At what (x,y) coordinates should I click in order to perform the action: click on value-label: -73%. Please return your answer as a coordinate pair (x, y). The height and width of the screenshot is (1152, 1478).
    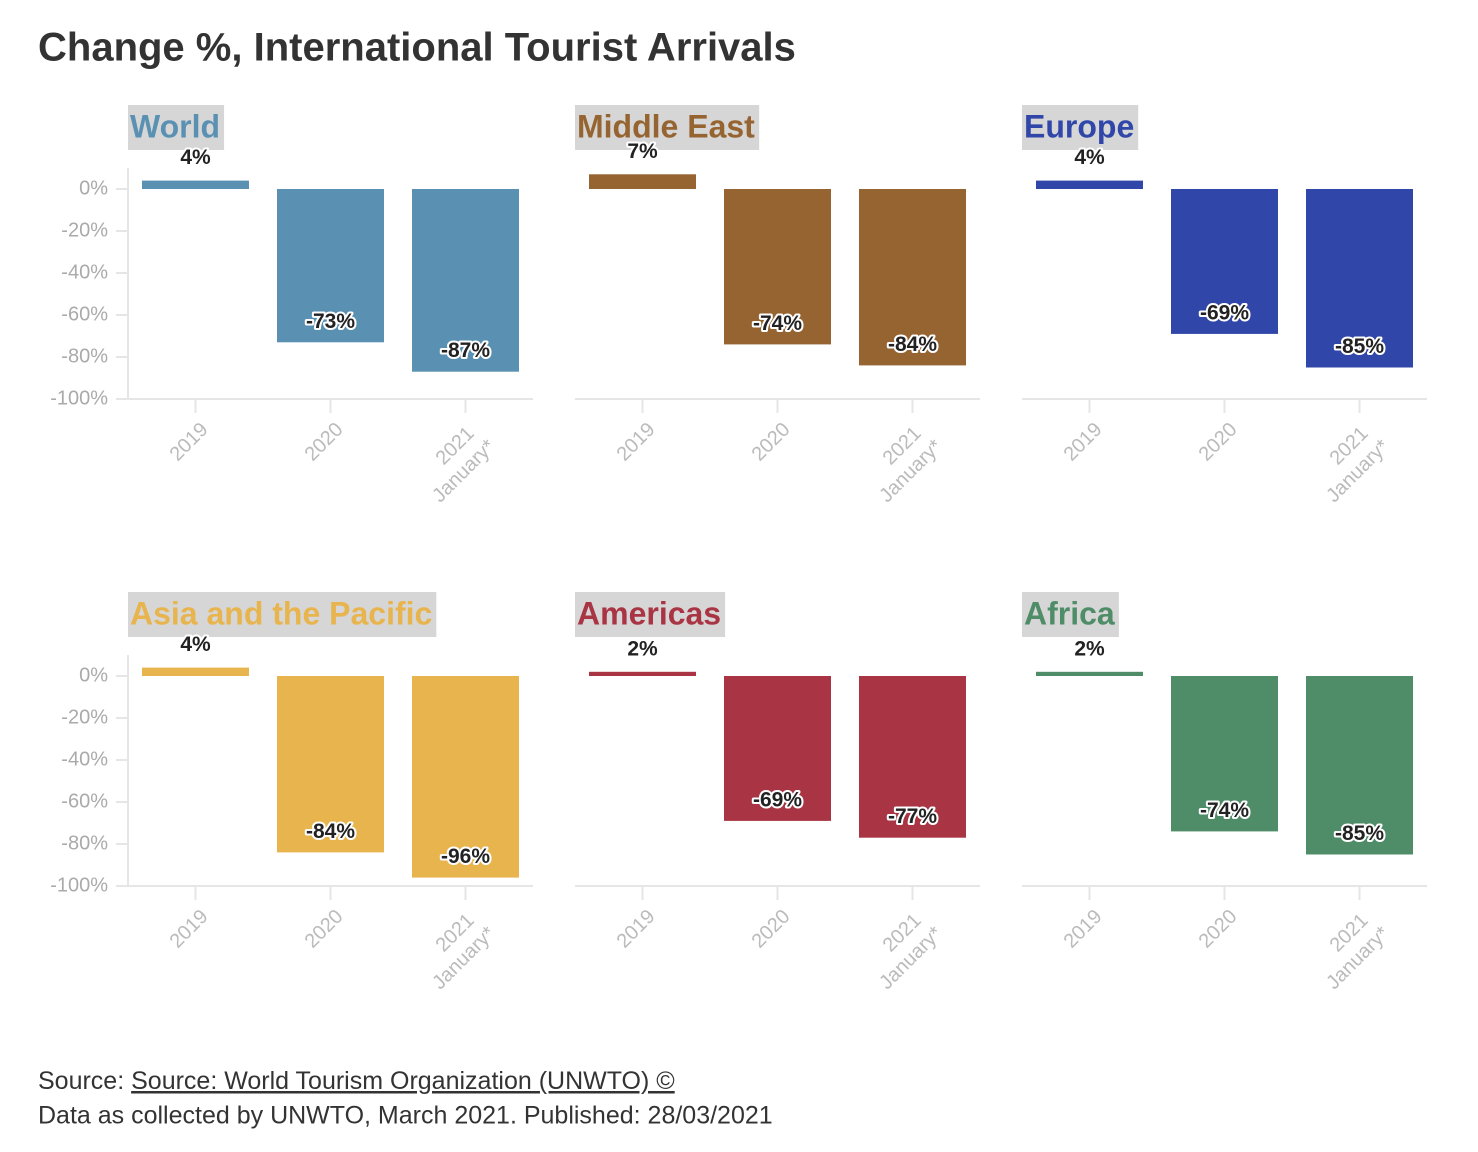
    Looking at the image, I should click on (330, 321).